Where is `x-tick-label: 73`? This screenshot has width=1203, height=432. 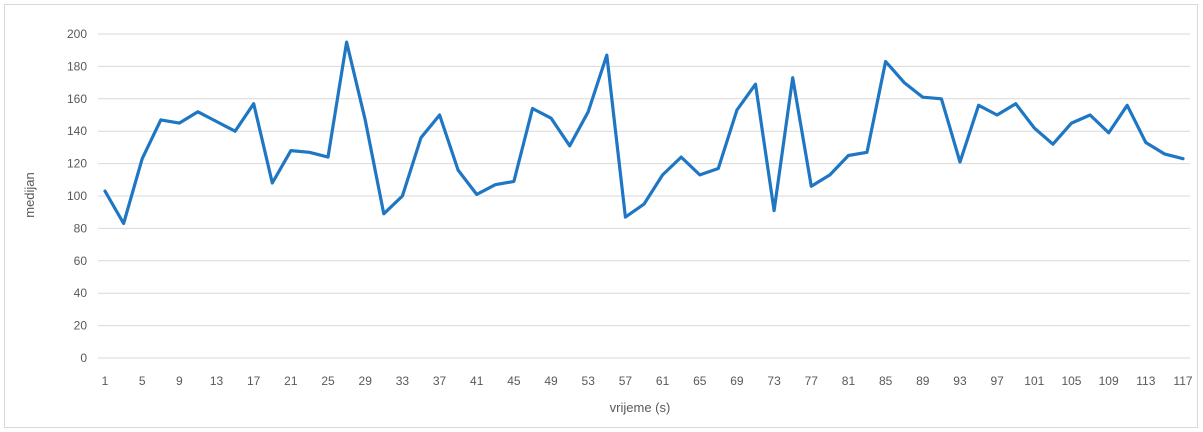
x-tick-label: 73 is located at coordinates (774, 381).